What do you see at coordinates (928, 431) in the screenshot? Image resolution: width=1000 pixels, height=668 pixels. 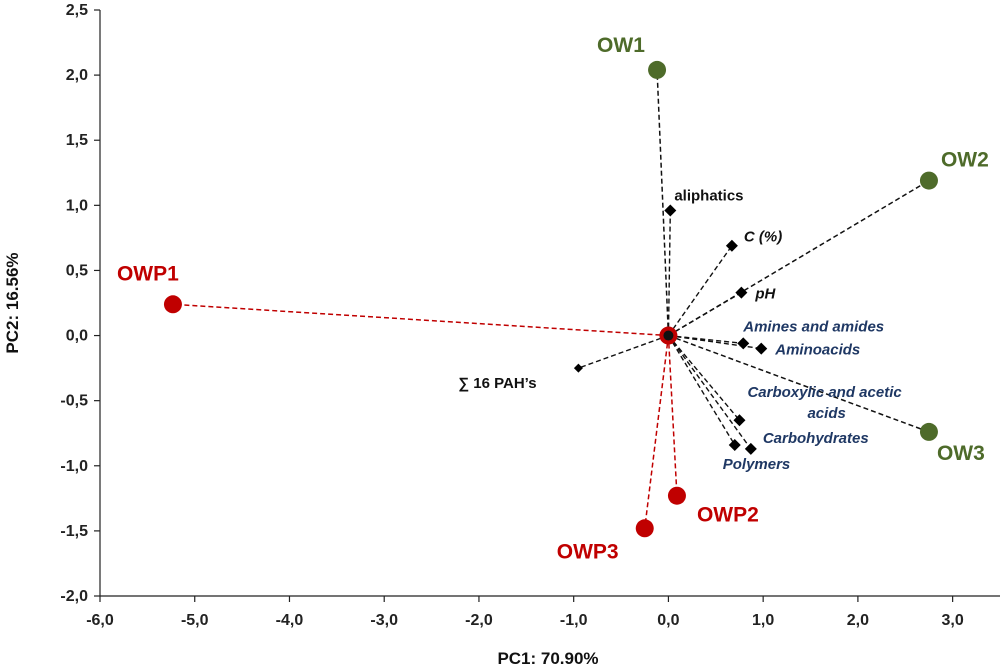 I see `point-ow3` at bounding box center [928, 431].